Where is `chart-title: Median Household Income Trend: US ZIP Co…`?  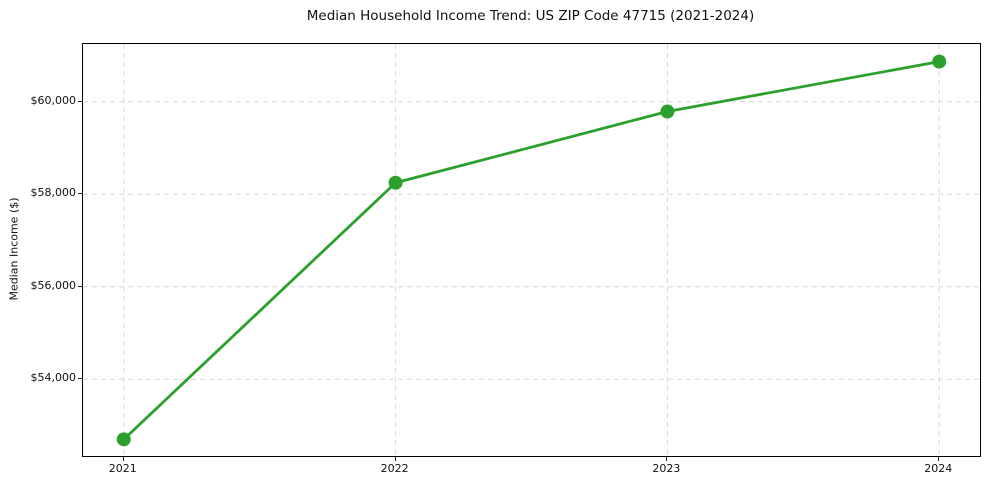
chart-title: Median Household Income Trend: US ZIP Co… is located at coordinates (530, 16).